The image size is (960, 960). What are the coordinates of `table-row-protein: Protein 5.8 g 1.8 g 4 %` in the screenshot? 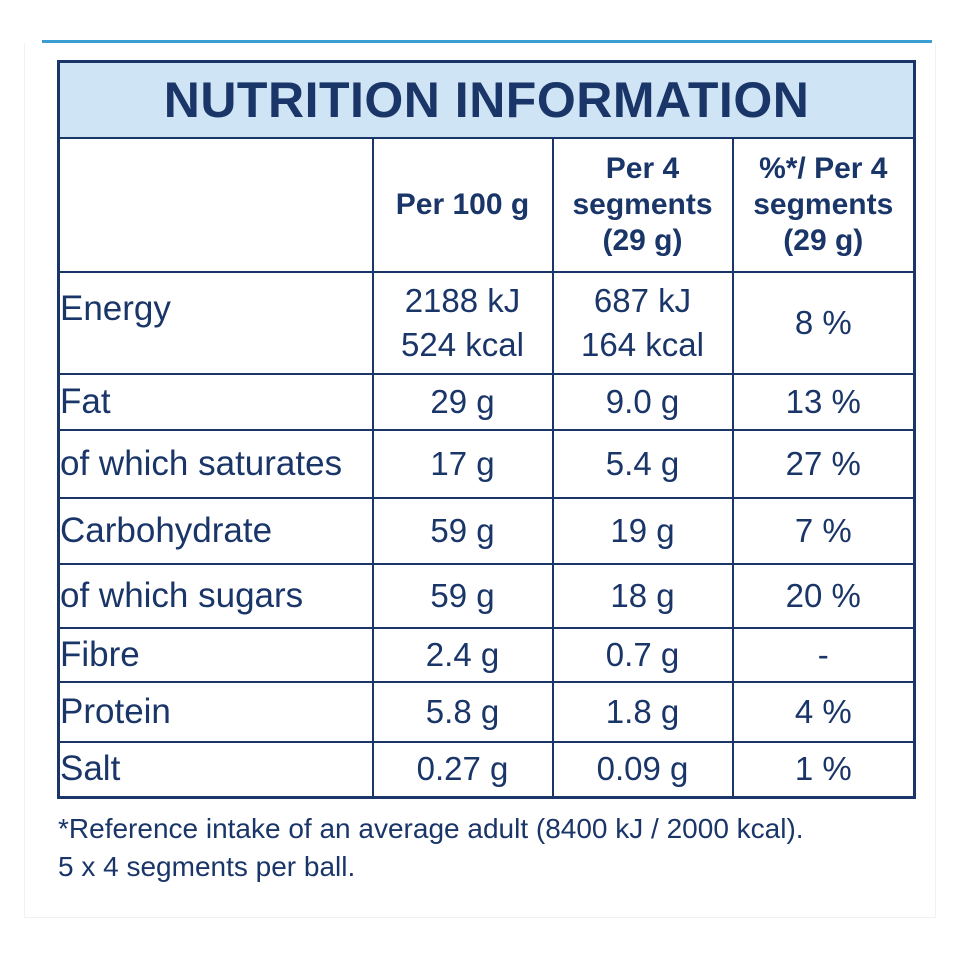 It's located at (486, 711).